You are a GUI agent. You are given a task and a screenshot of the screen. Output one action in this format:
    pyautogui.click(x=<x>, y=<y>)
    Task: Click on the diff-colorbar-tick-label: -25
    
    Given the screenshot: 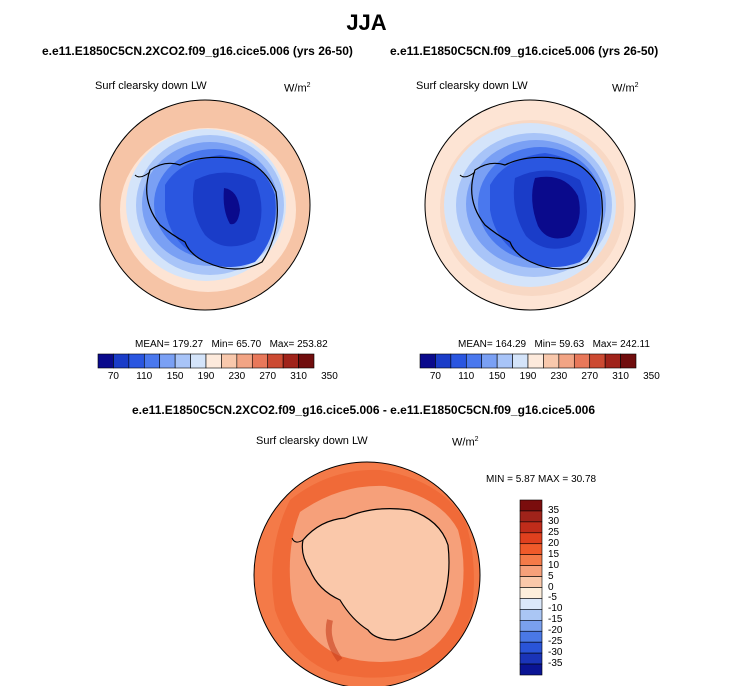 What is the action you would take?
    pyautogui.click(x=555, y=642)
    